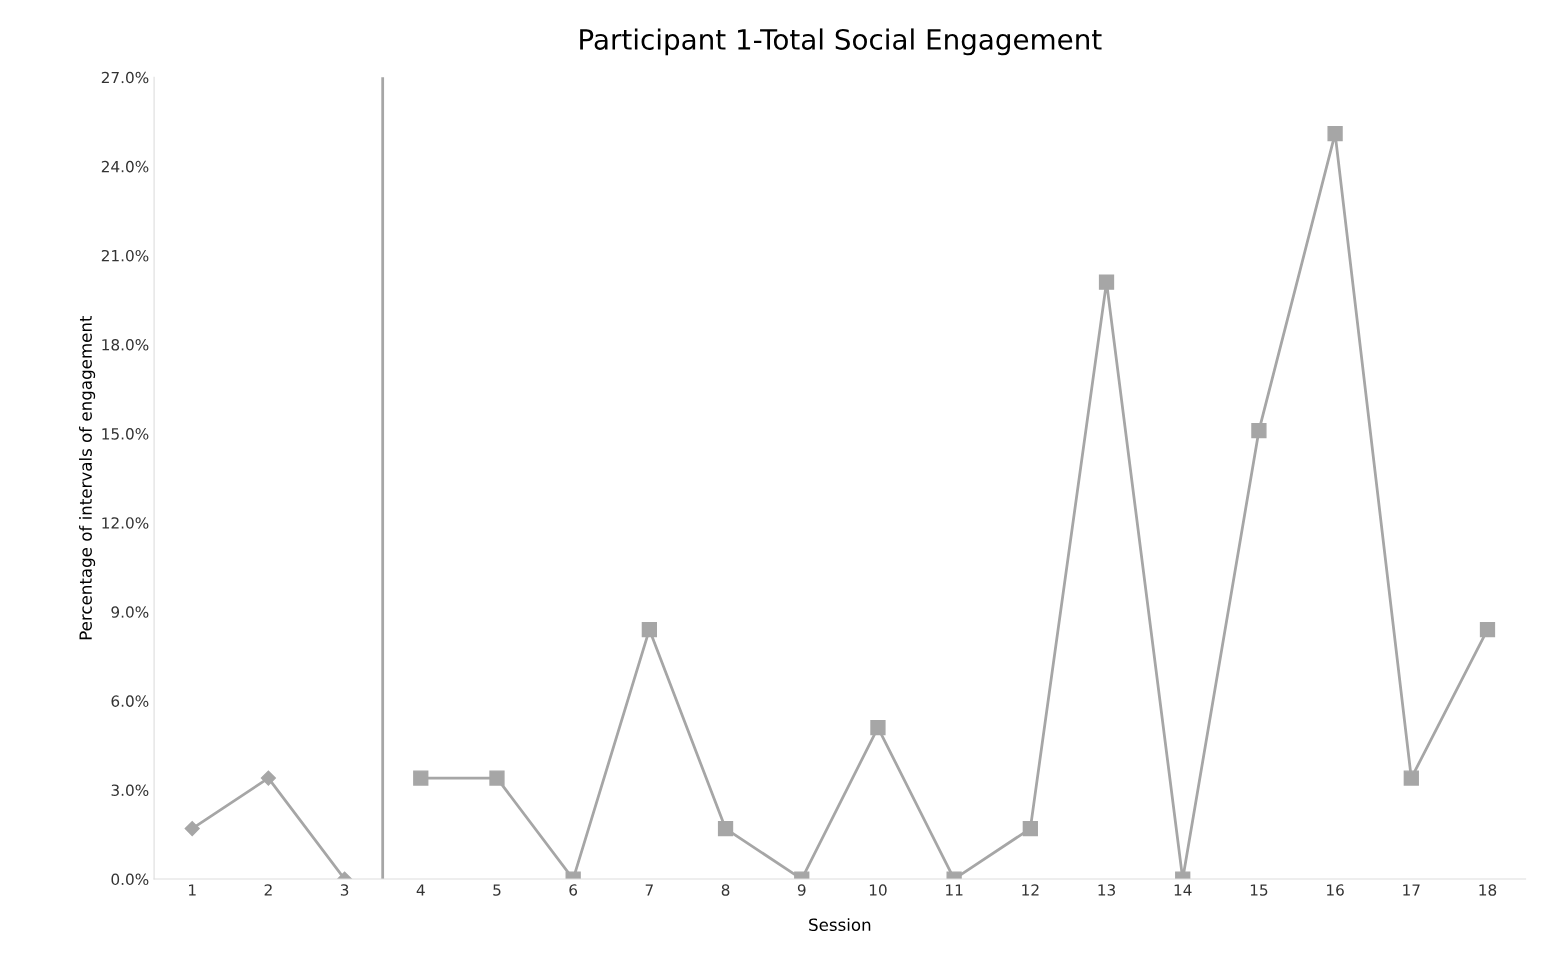 The image size is (1541, 966). Describe the element at coordinates (801, 890) in the screenshot. I see `x-tick-label: 9` at that location.